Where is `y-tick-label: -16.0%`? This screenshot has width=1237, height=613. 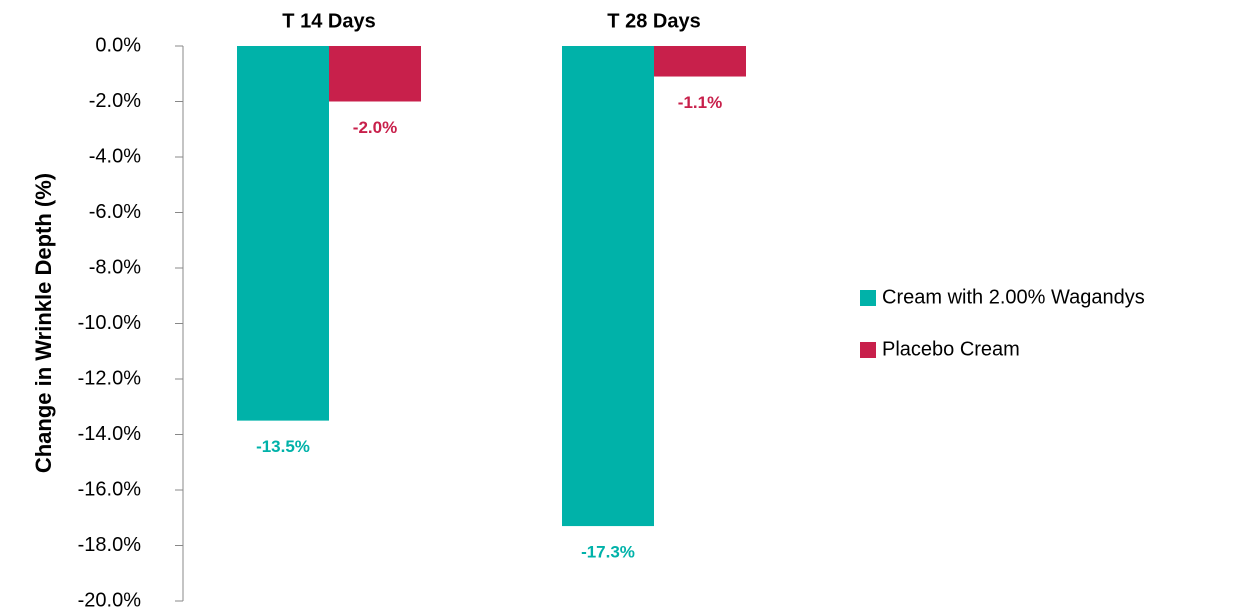
y-tick-label: -16.0% is located at coordinates (110, 489).